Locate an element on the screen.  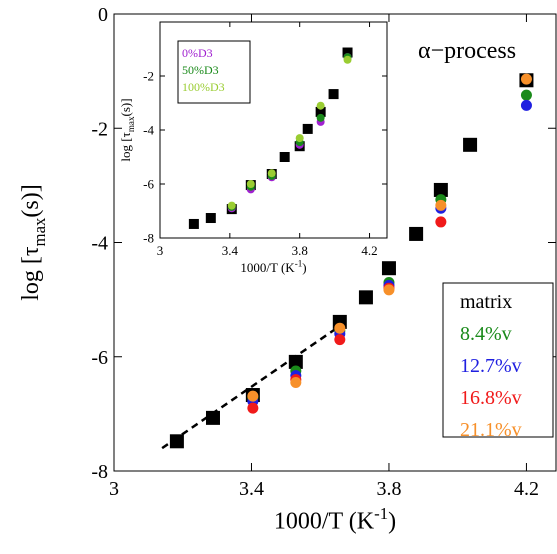
fit-line is located at coordinates (251, 387).